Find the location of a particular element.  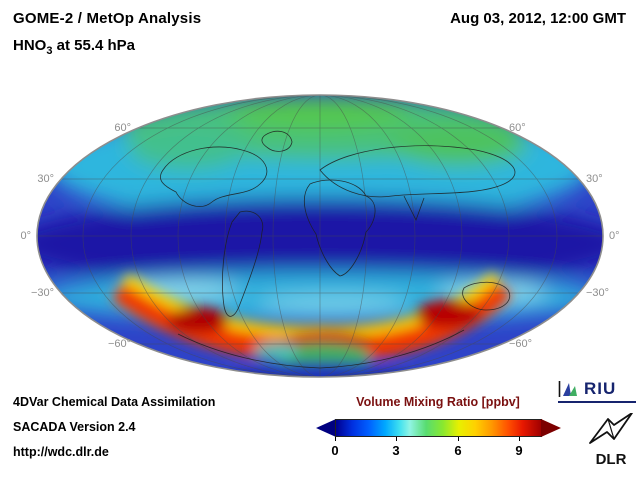

lat-label-right-60s: −60° is located at coordinates (521, 344).